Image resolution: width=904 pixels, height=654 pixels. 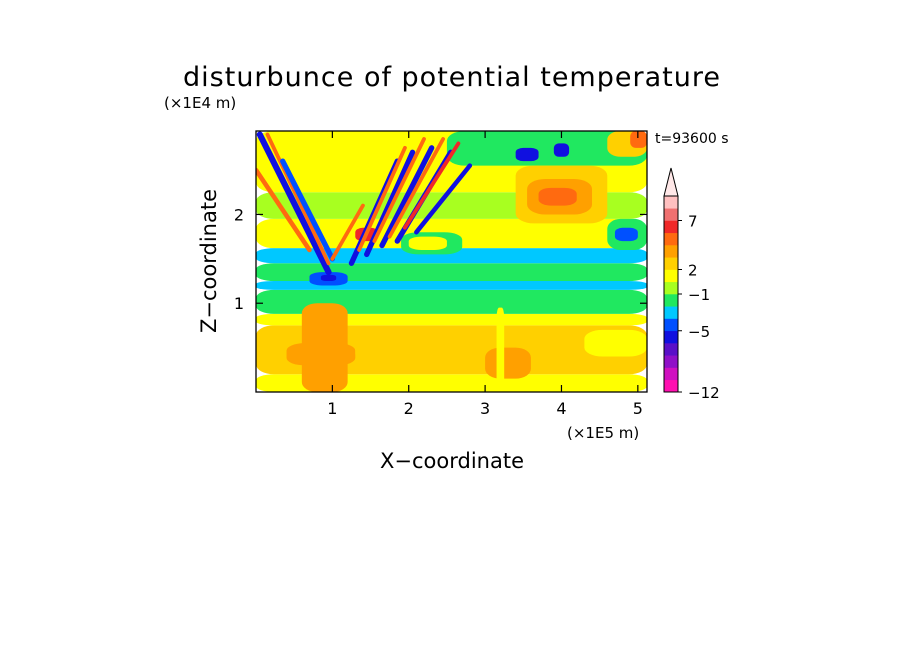 I want to click on time-label: t=93600 s, so click(x=692, y=139).